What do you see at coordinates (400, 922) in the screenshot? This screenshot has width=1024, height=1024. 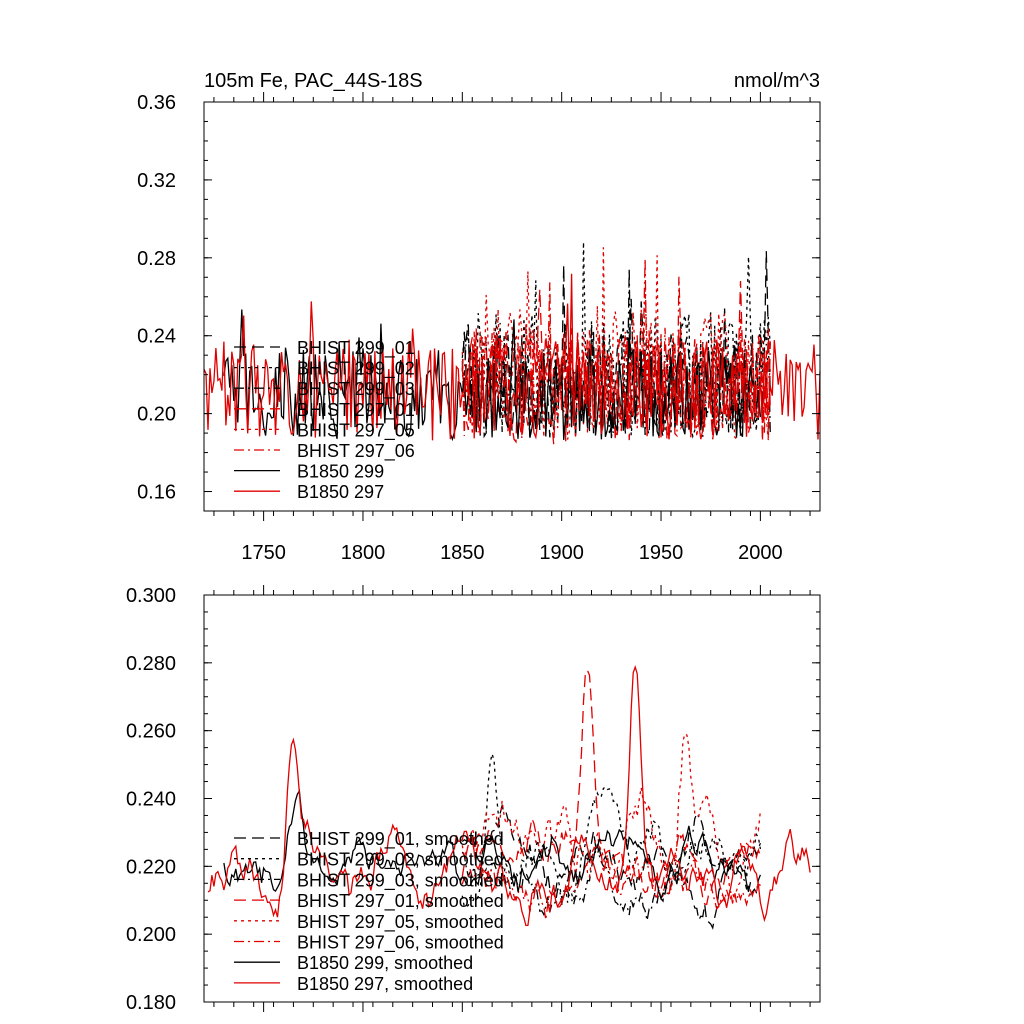 I see `legend-label: BHIST 297_05, smoothed` at bounding box center [400, 922].